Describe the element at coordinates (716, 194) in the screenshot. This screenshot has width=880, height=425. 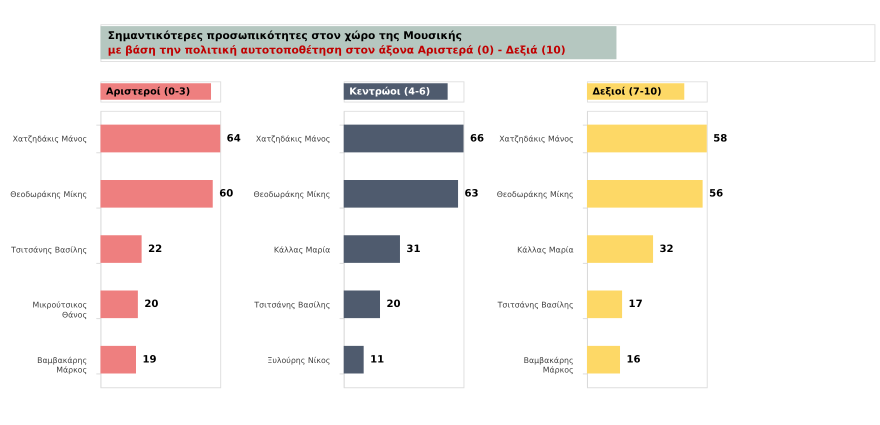
I see `data-label: 56` at that location.